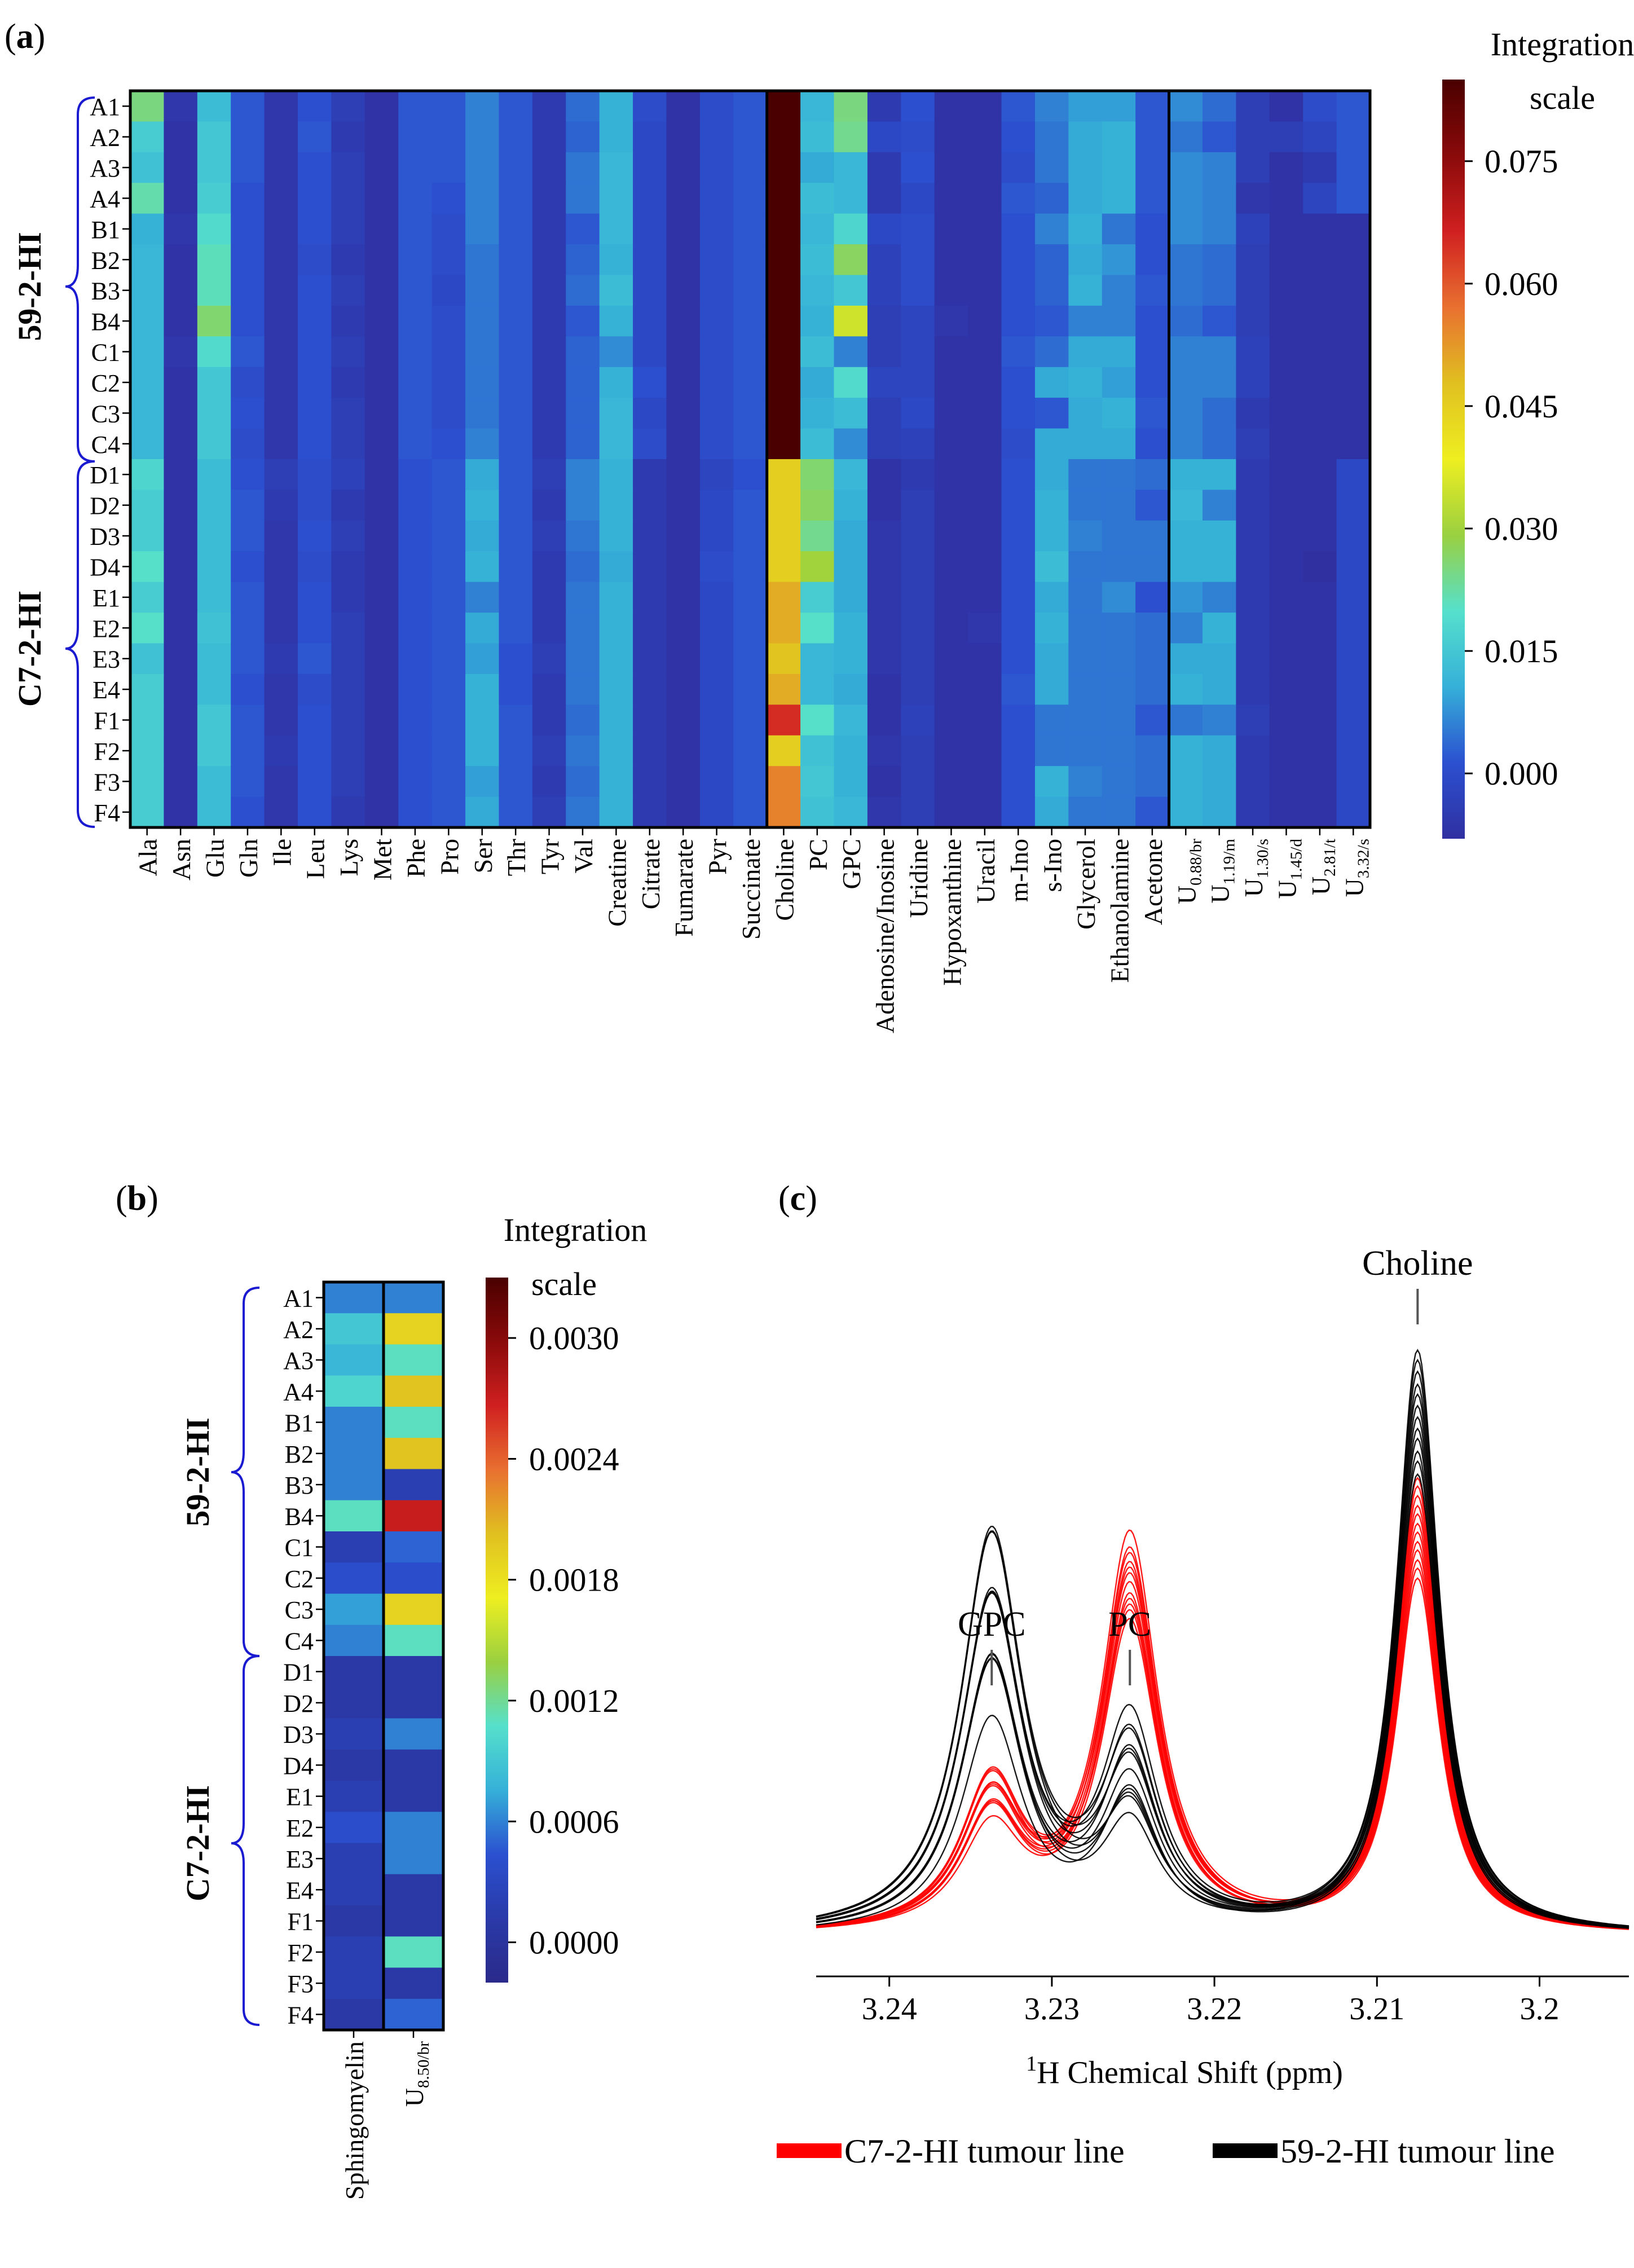 Image resolution: width=1634 pixels, height=2268 pixels. I want to click on column-label: Ethanolamine, so click(1119, 911).